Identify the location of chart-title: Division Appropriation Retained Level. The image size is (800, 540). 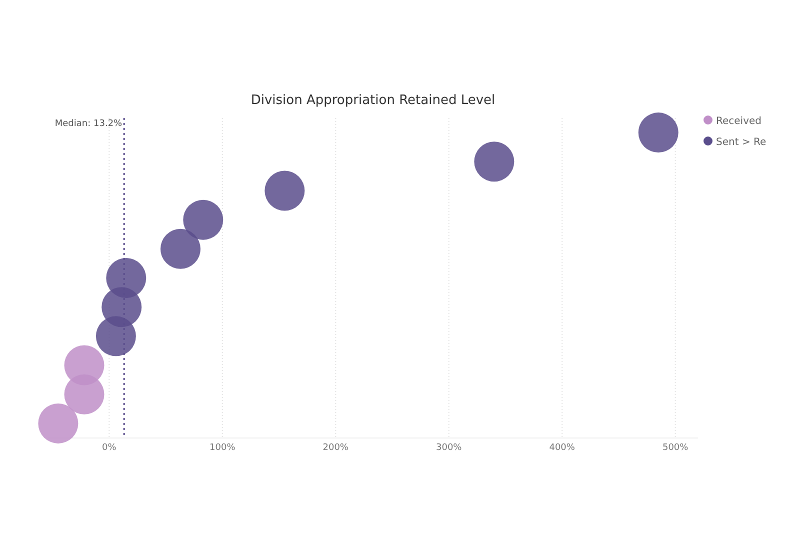
(373, 100).